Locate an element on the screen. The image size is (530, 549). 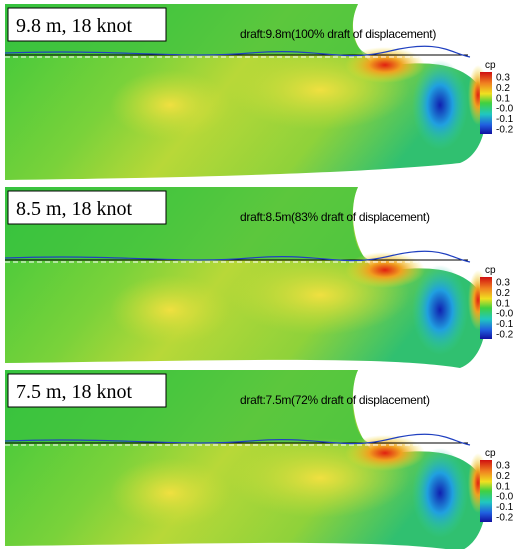
draft-label: draft:8.5m(83% draft of displacement) is located at coordinates (335, 217).